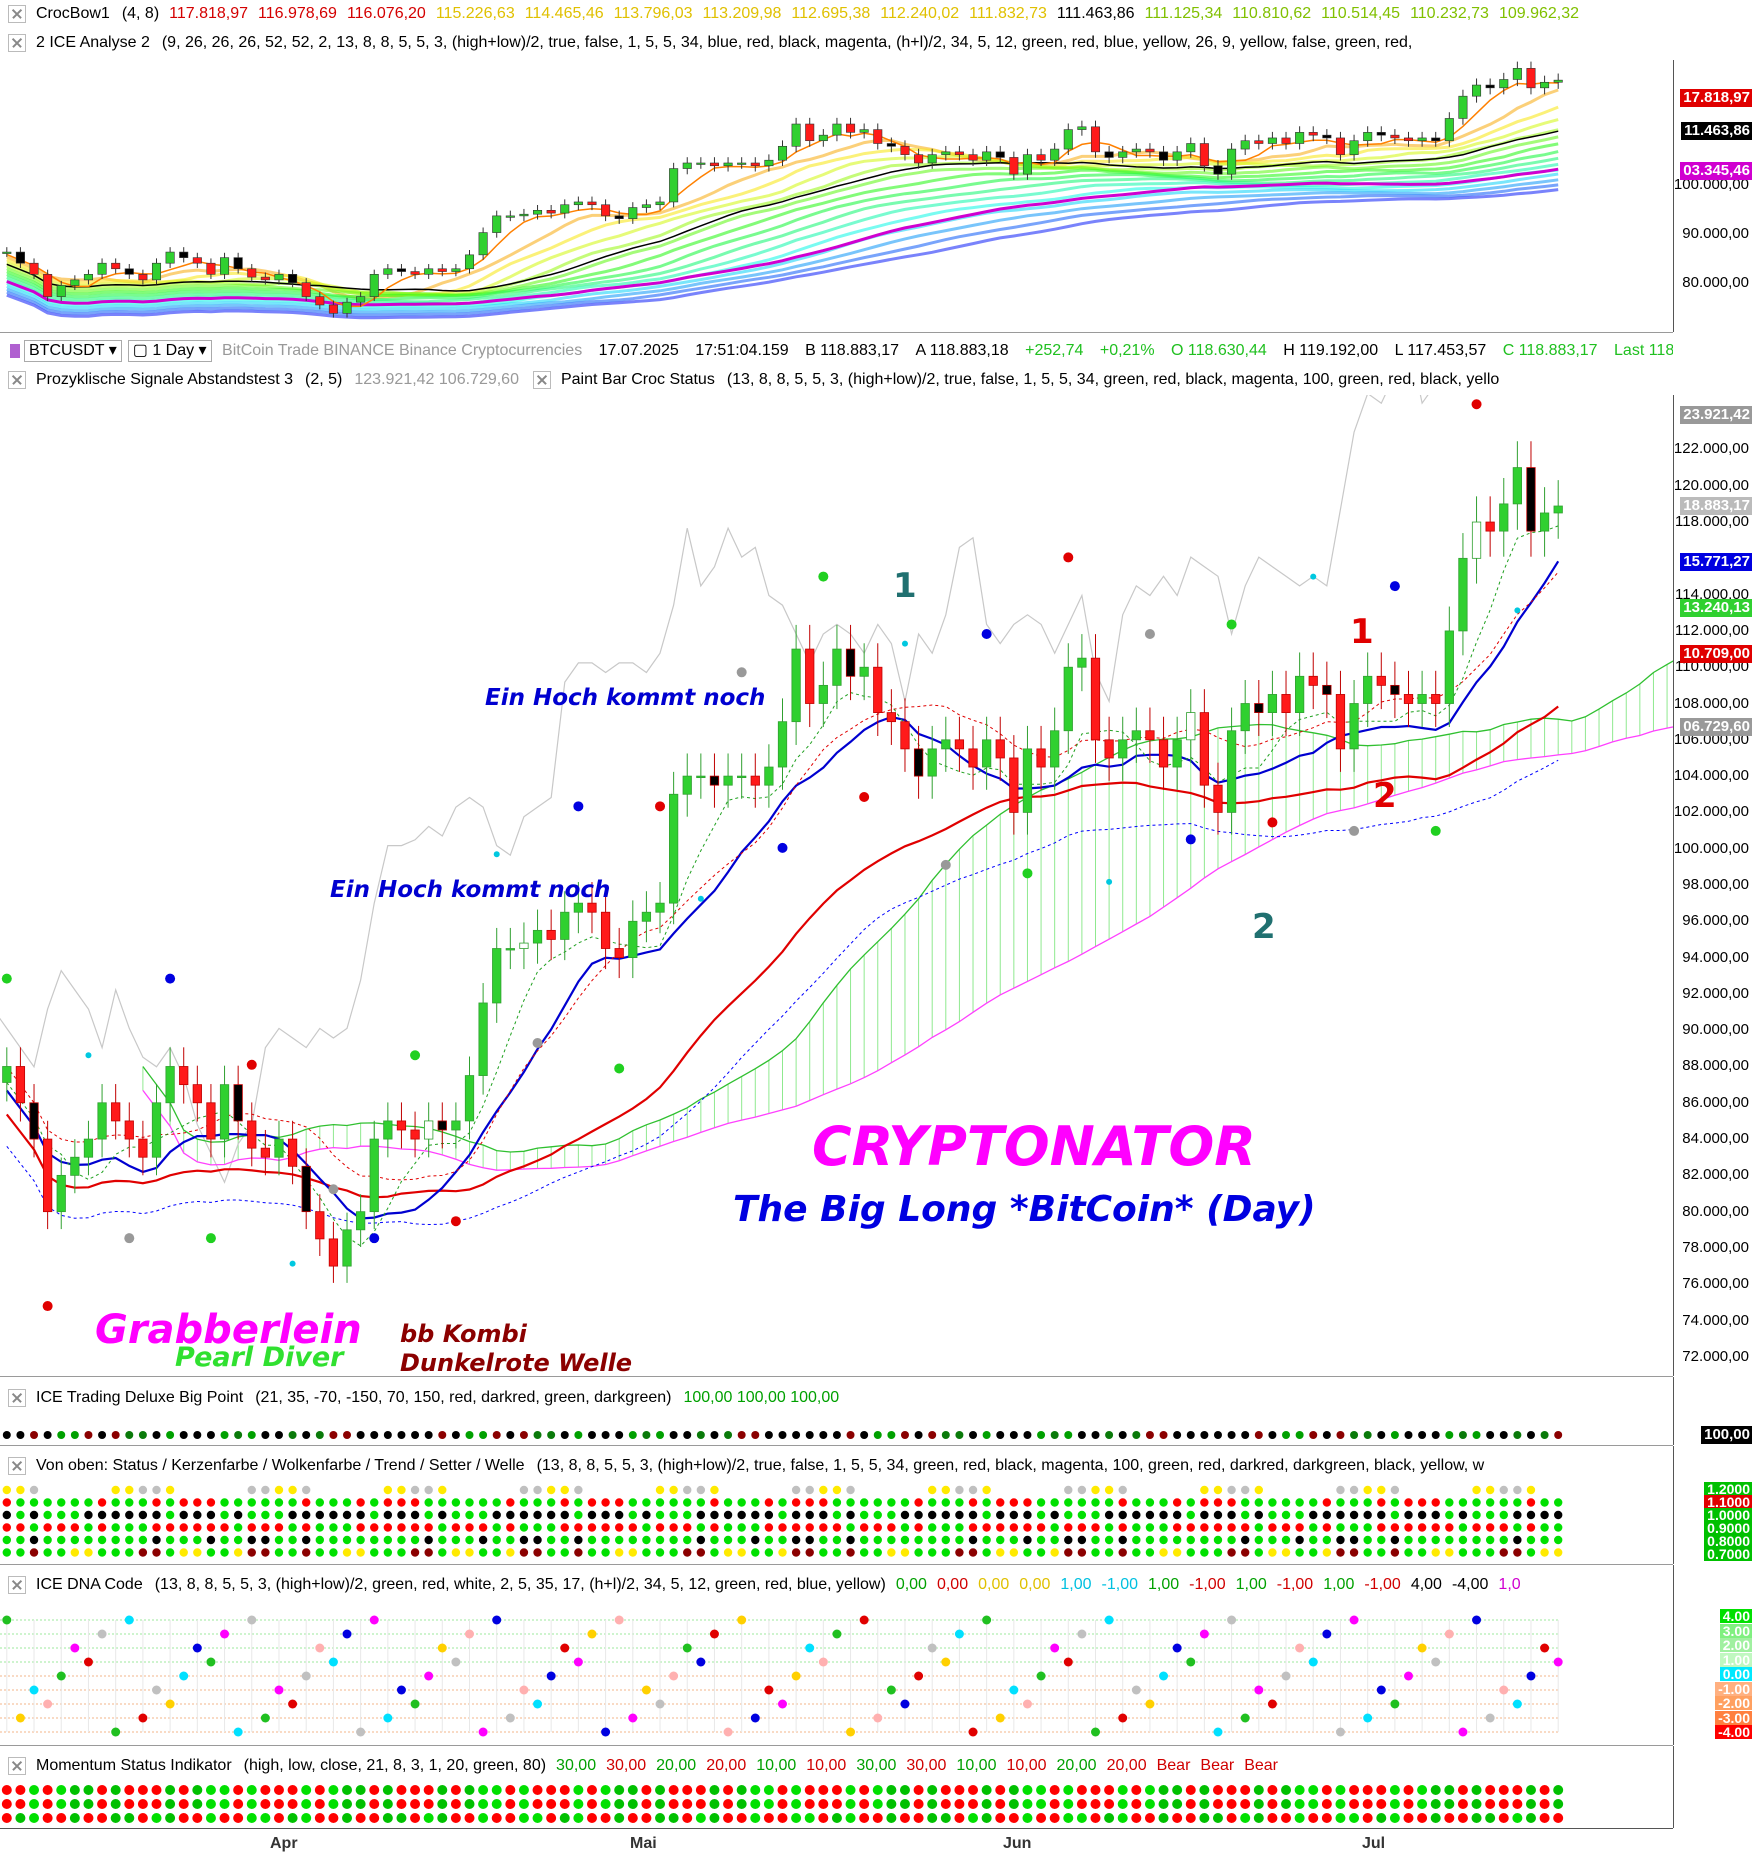 Image resolution: width=1752 pixels, height=1864 pixels. Describe the element at coordinates (73, 351) in the screenshot. I see `symbol-selector: BTCUSDT ▾` at that location.